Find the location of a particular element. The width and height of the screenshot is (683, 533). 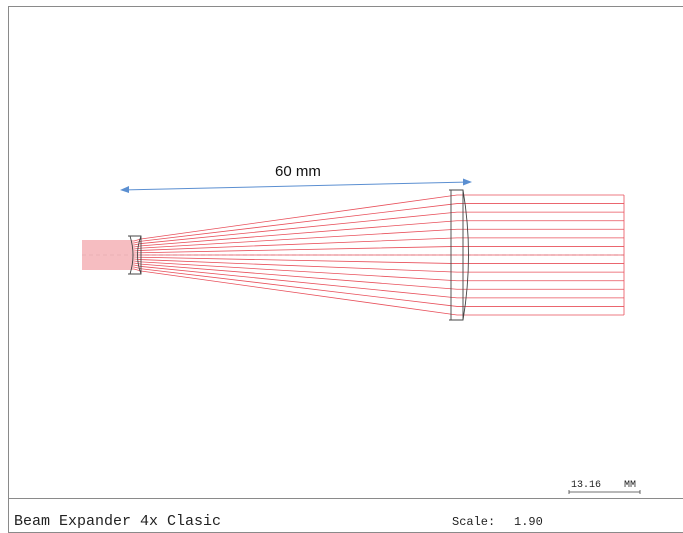

dimension-arrow-head-right is located at coordinates (467, 182).